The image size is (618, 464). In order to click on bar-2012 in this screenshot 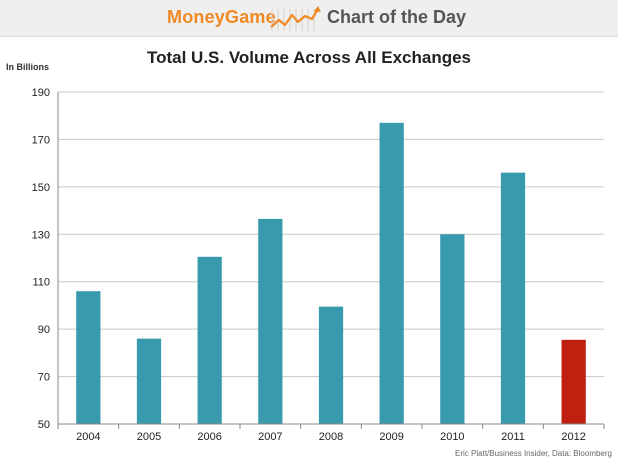, I will do `click(573, 381)`.